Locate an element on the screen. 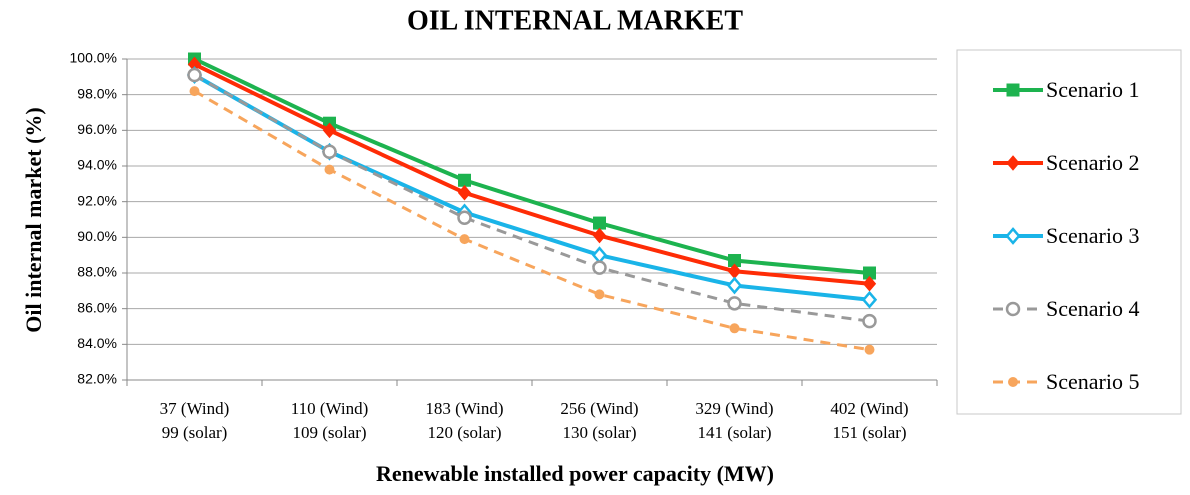 This screenshot has width=1190, height=495. legend-label: Scenario 3 is located at coordinates (1092, 235).